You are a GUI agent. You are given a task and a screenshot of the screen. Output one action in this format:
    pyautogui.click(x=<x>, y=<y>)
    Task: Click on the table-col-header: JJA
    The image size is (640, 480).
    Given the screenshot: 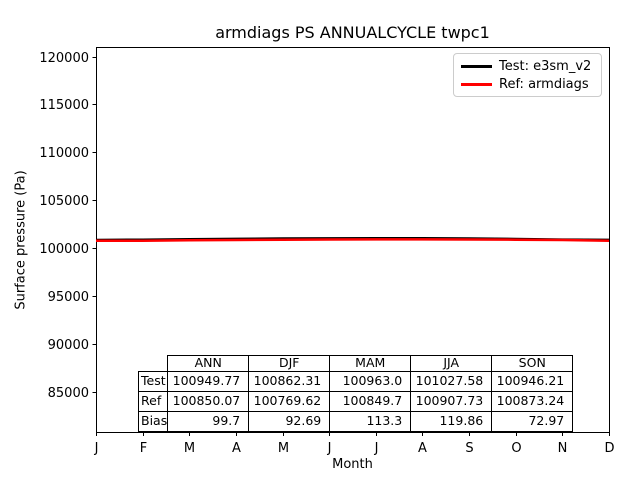 What is the action you would take?
    pyautogui.click(x=451, y=363)
    